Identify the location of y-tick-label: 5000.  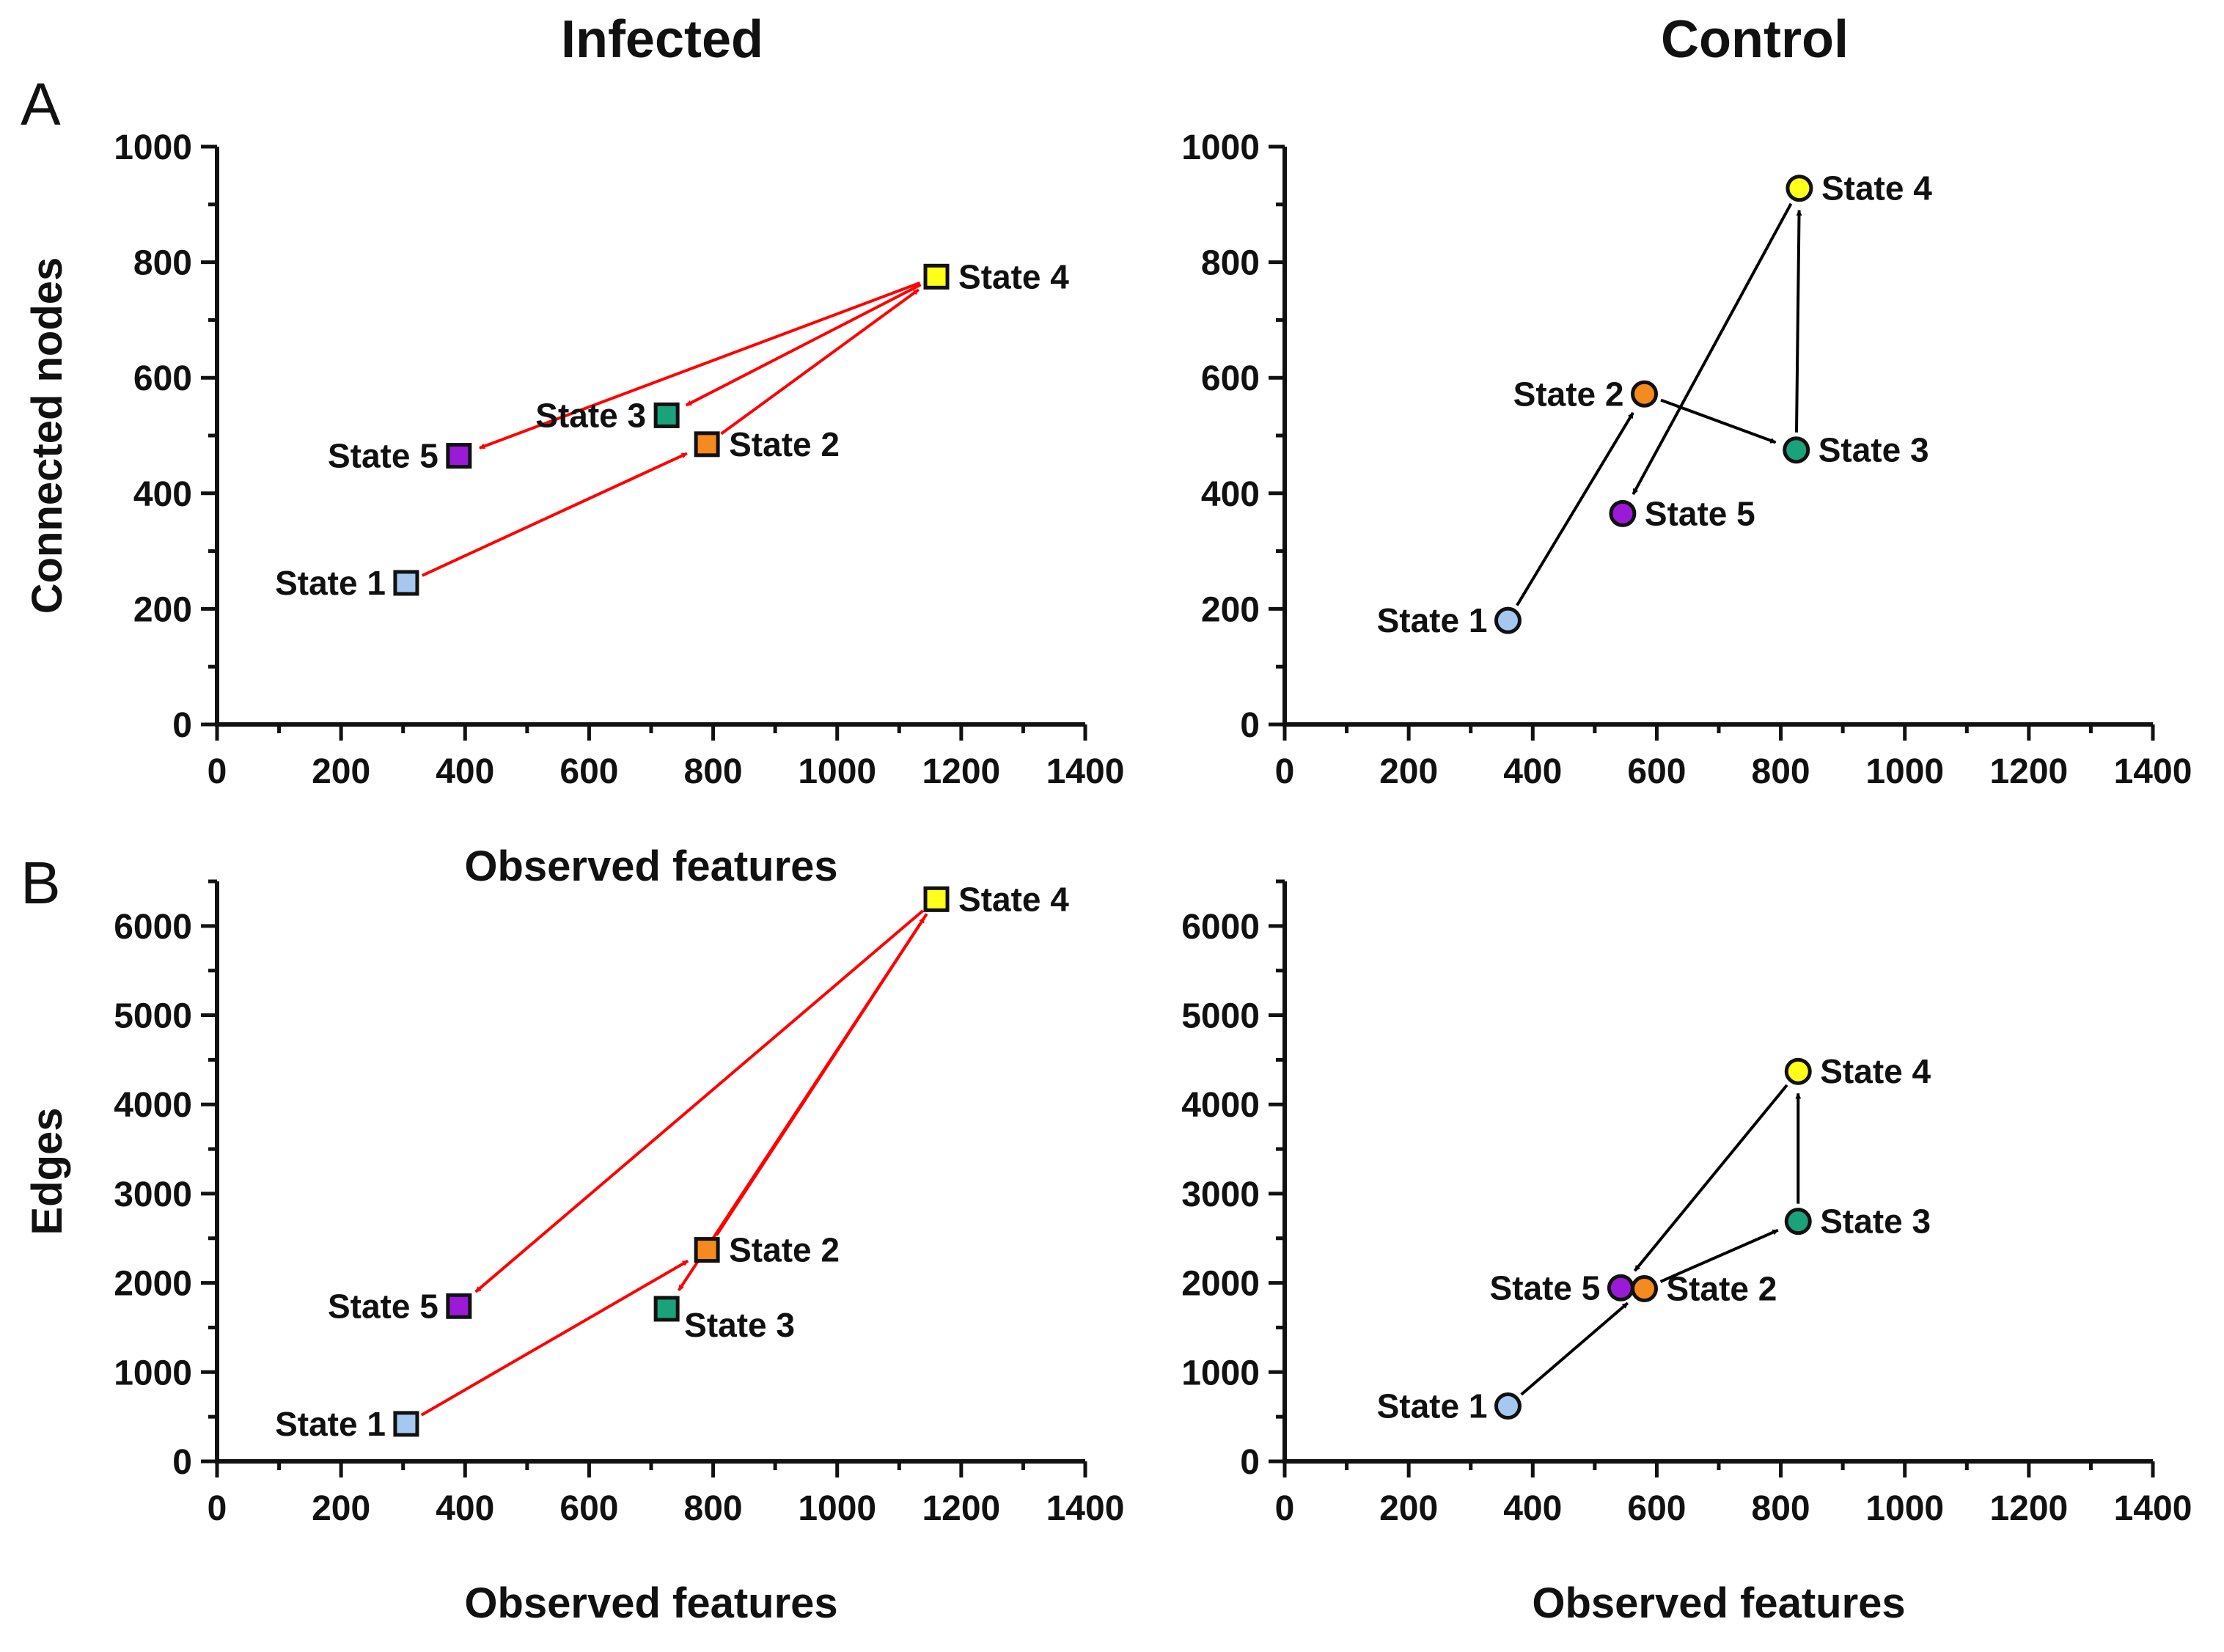
(153, 1017).